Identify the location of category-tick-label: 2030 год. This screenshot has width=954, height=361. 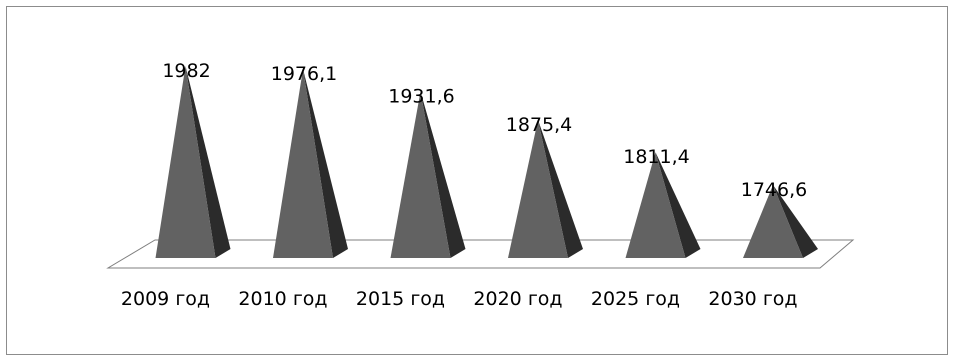
(752, 299).